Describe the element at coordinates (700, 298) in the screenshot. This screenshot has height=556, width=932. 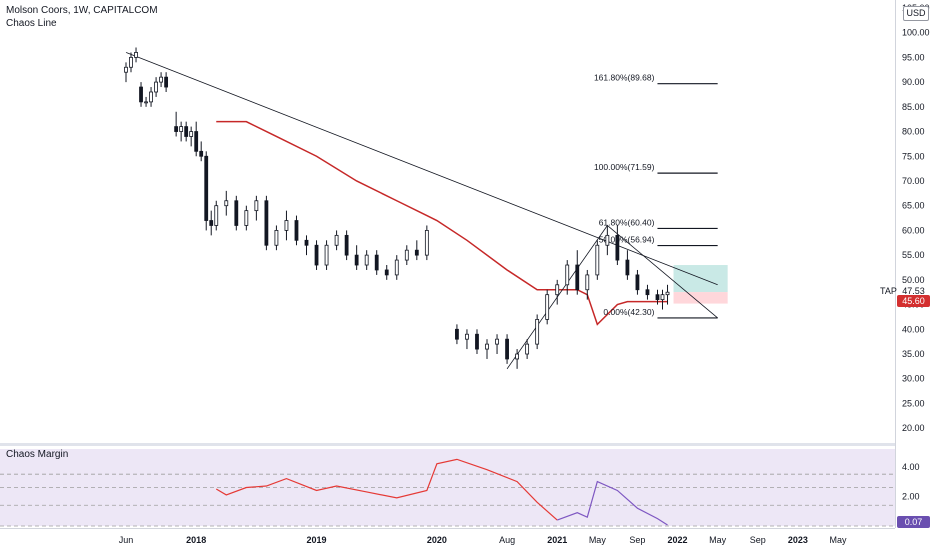
I see `stop-zone` at that location.